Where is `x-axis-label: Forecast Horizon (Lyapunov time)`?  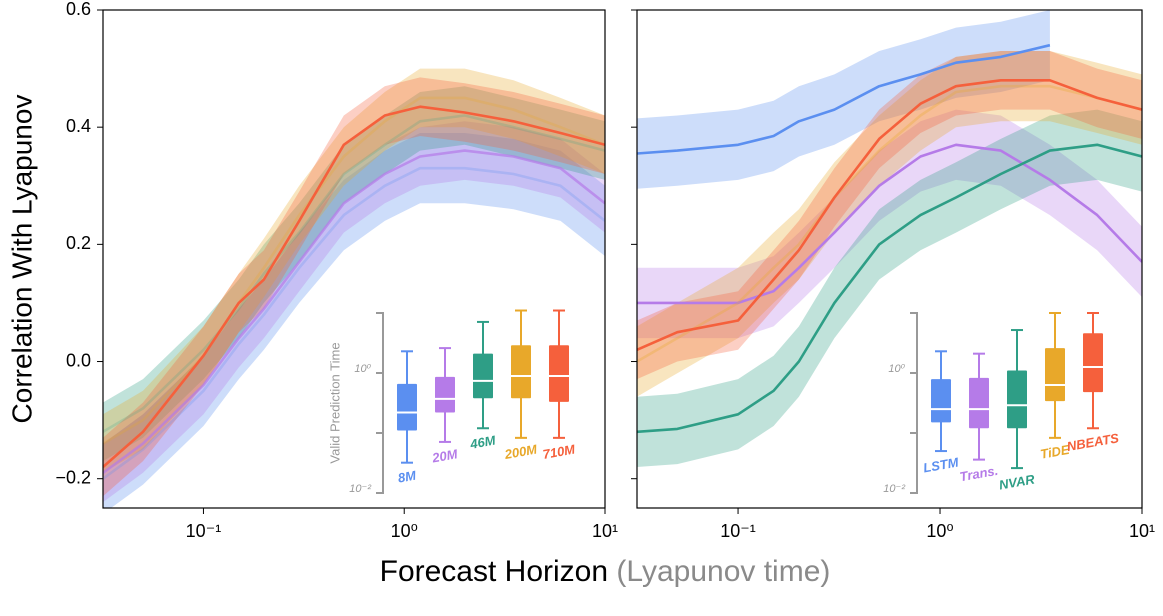 x-axis-label: Forecast Horizon (Lyapunov time) is located at coordinates (605, 571).